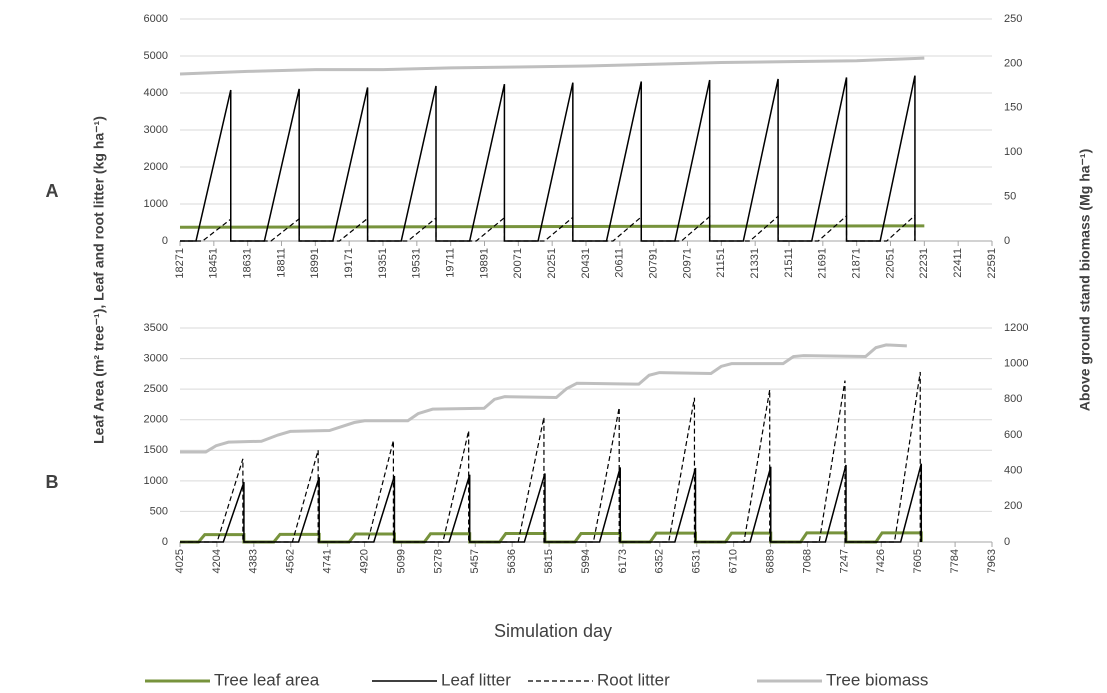  I want to click on x-tick-label: 7963, so click(992, 561).